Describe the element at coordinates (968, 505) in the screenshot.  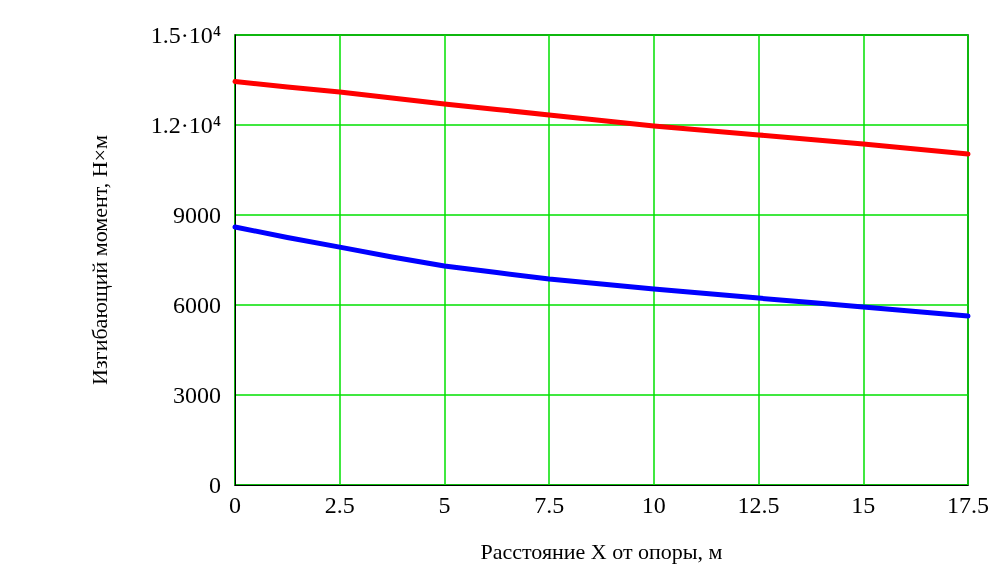
I see `x-tick-label: 17.5` at that location.